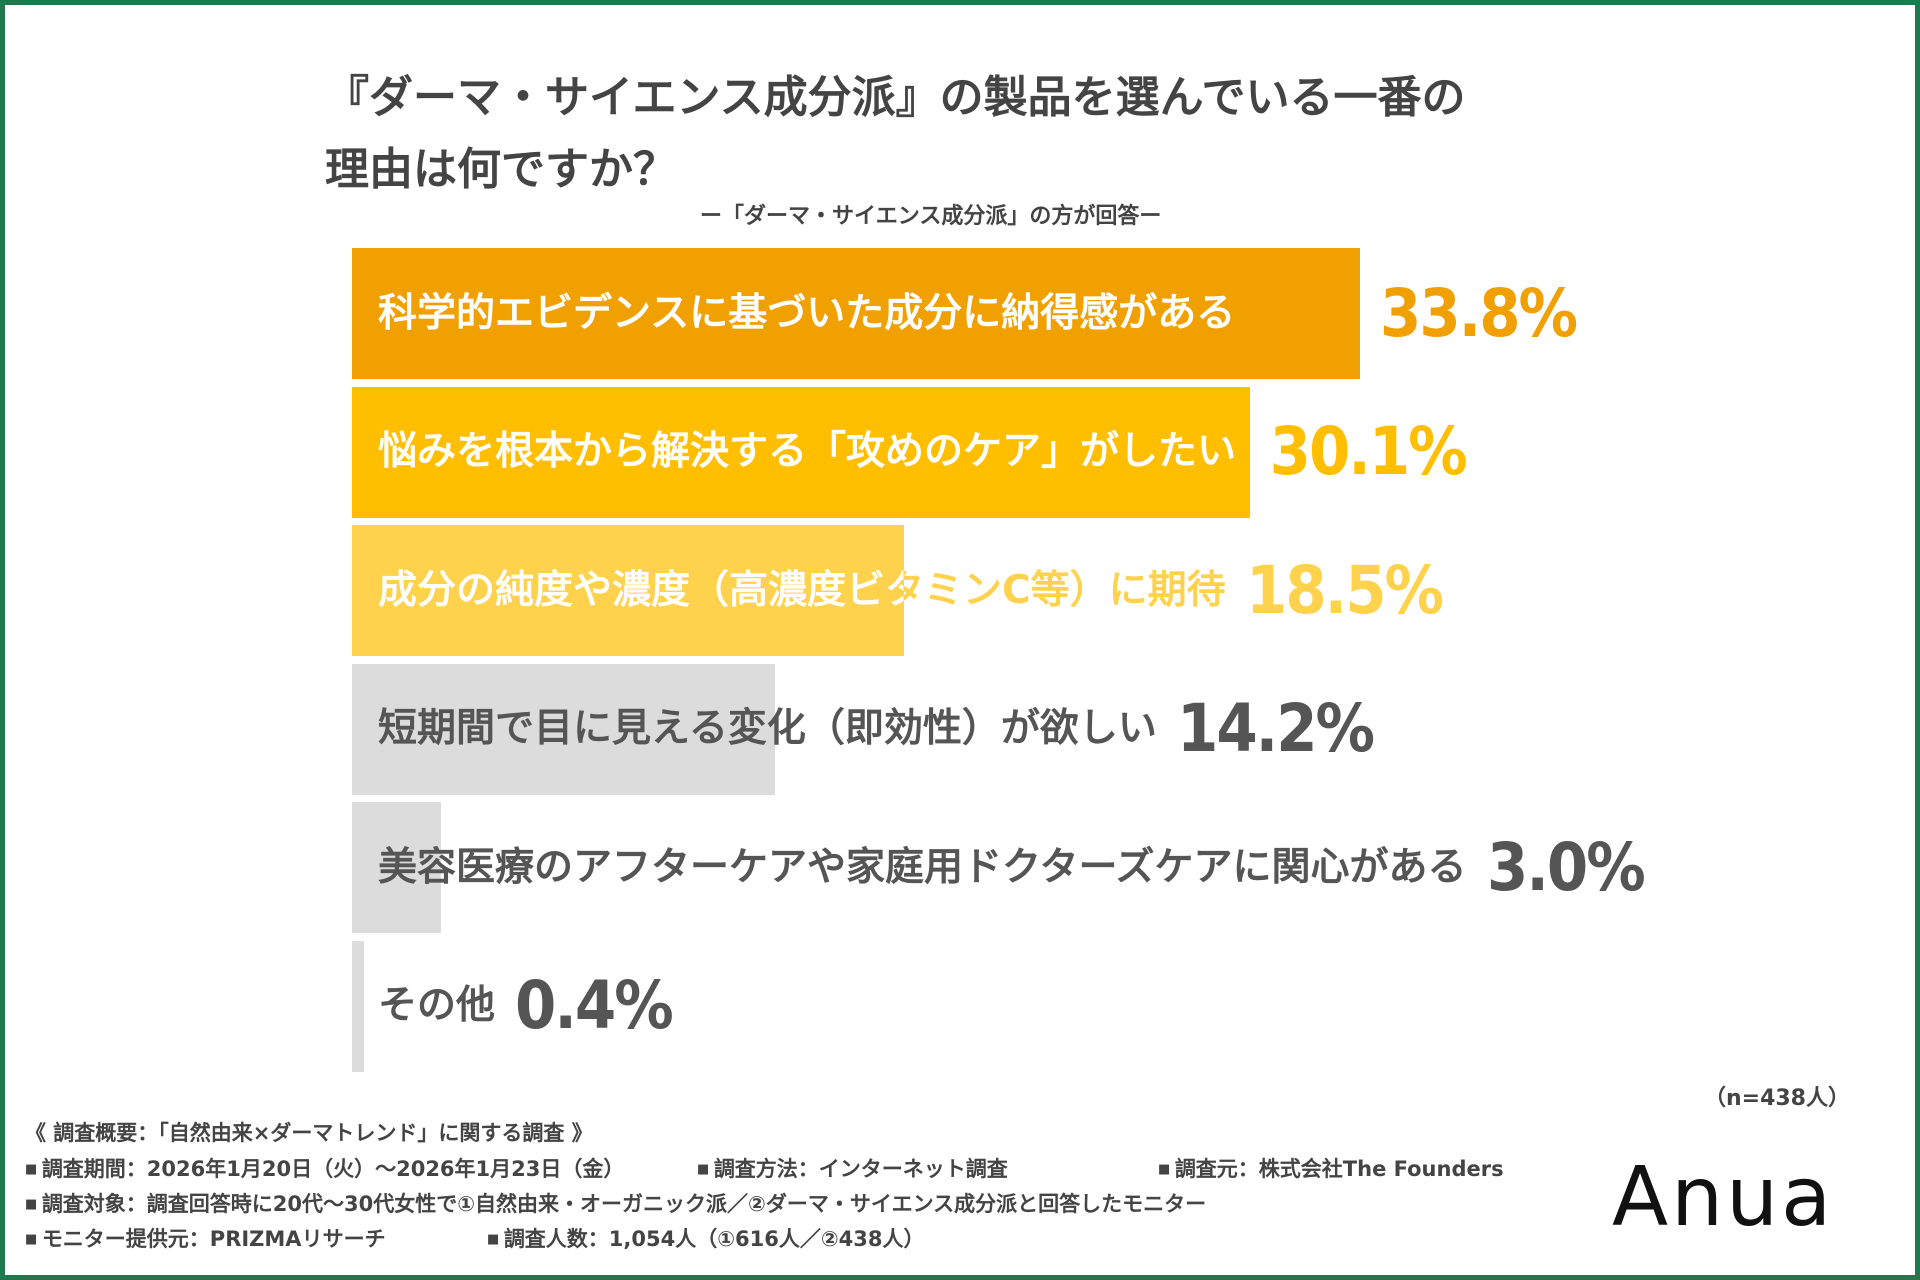 The width and height of the screenshot is (1920, 1280). I want to click on bar-label-1: 科学的エビデンスに基づいた成分に納得感がある, so click(807, 313).